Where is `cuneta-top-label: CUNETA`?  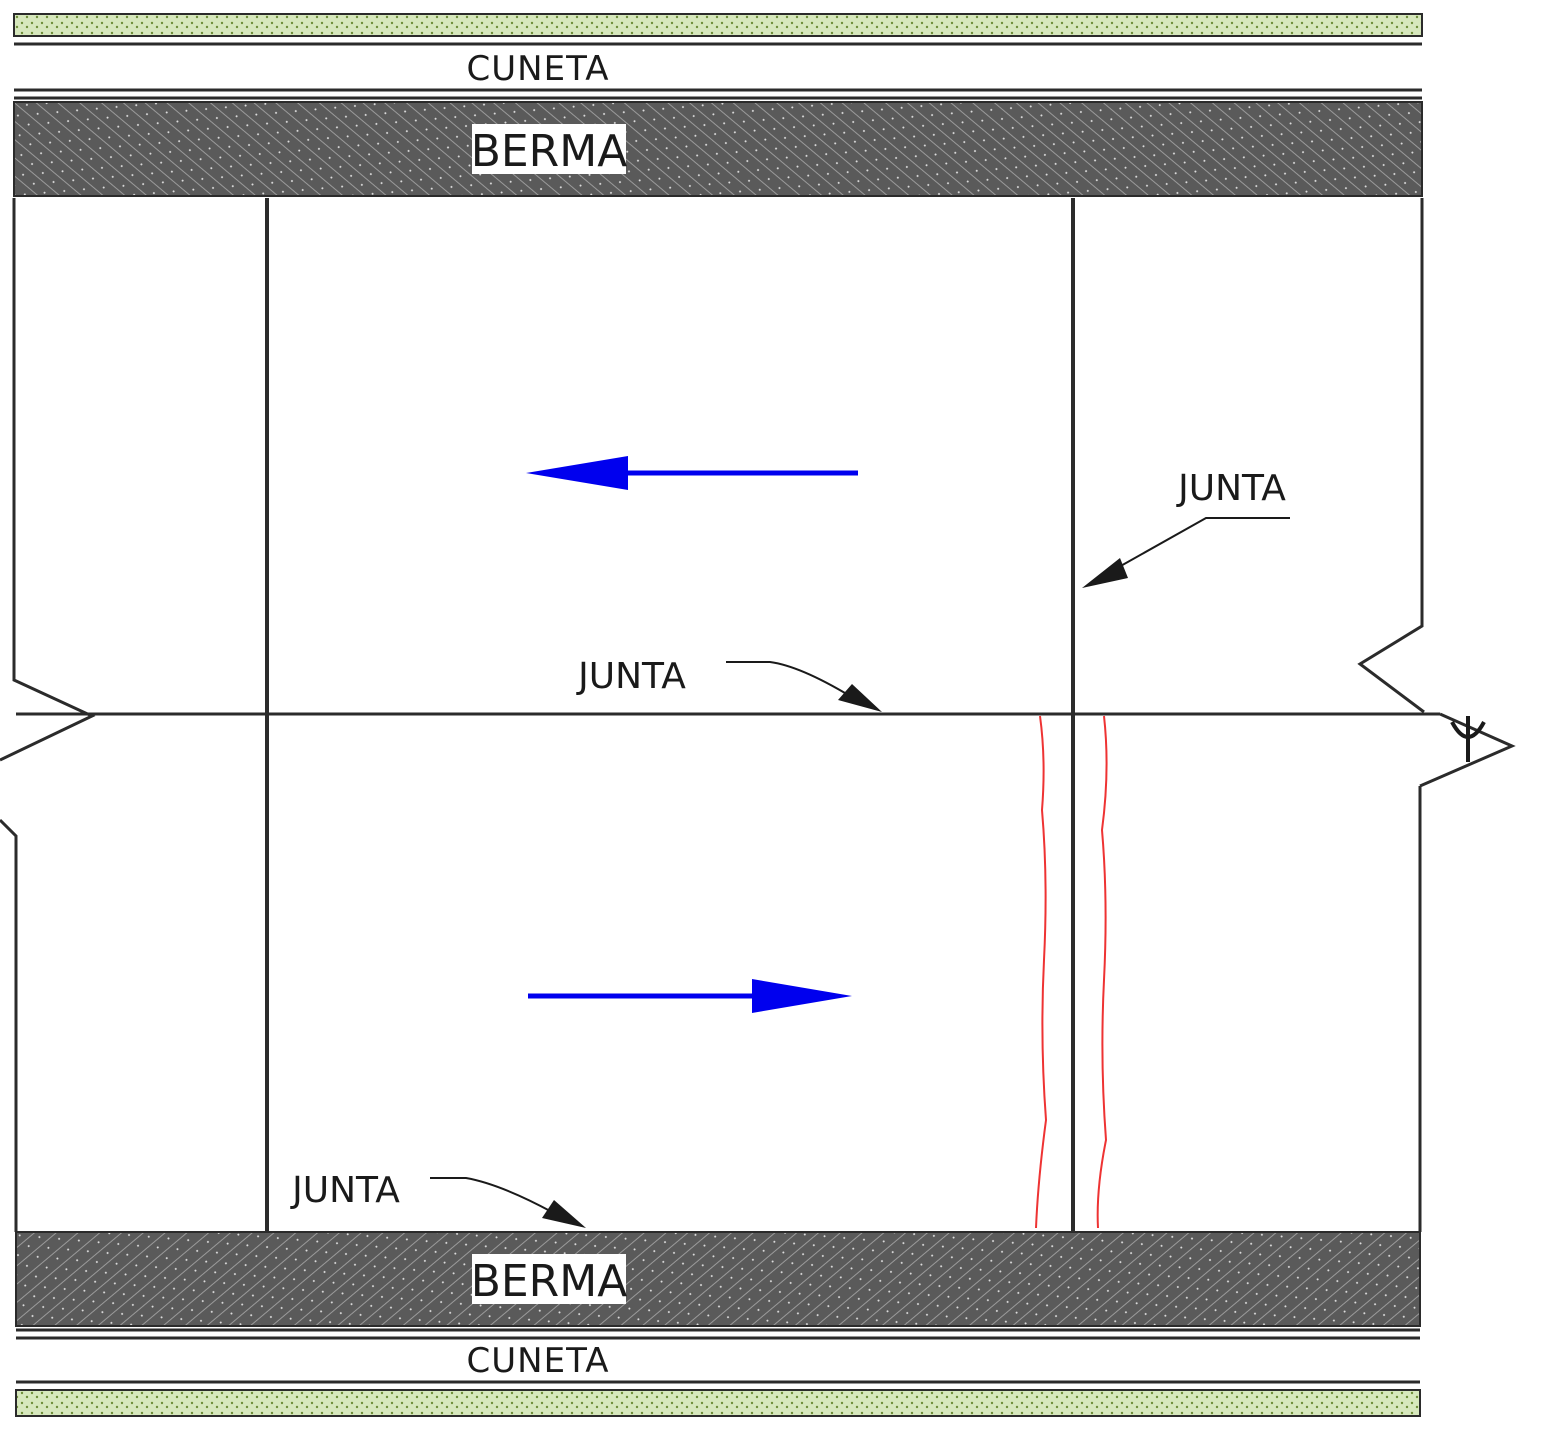
cuneta-top-label: CUNETA is located at coordinates (538, 69).